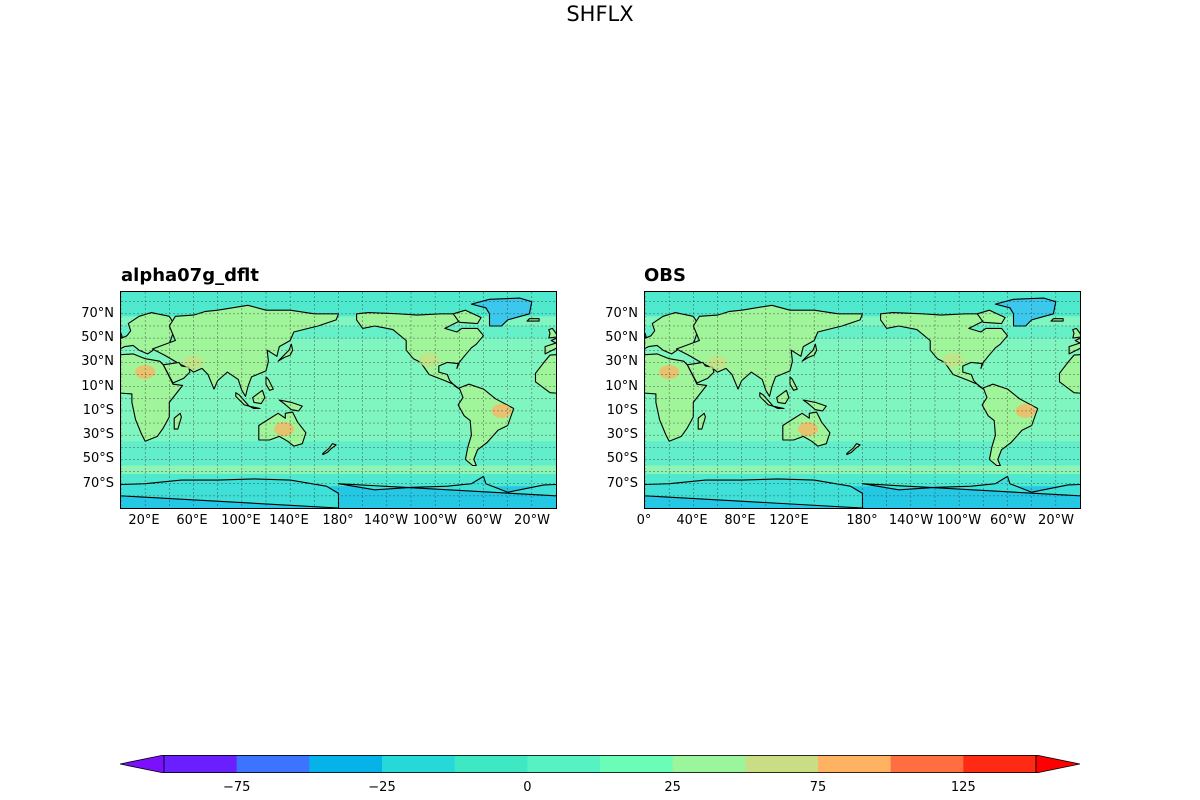  What do you see at coordinates (665, 275) in the screenshot?
I see `panel-title-obs: OBS` at bounding box center [665, 275].